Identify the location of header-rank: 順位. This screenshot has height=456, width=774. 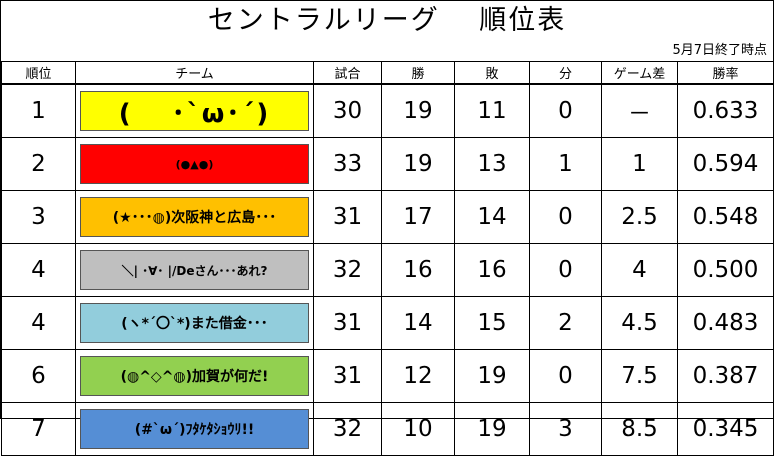
(38, 73).